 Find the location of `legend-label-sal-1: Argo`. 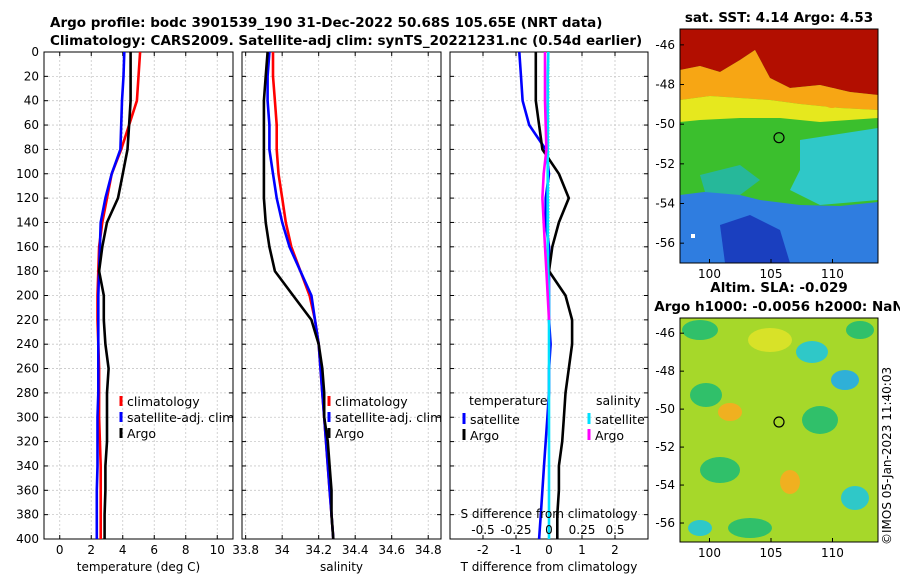

legend-label-sal-1: Argo is located at coordinates (609, 435).